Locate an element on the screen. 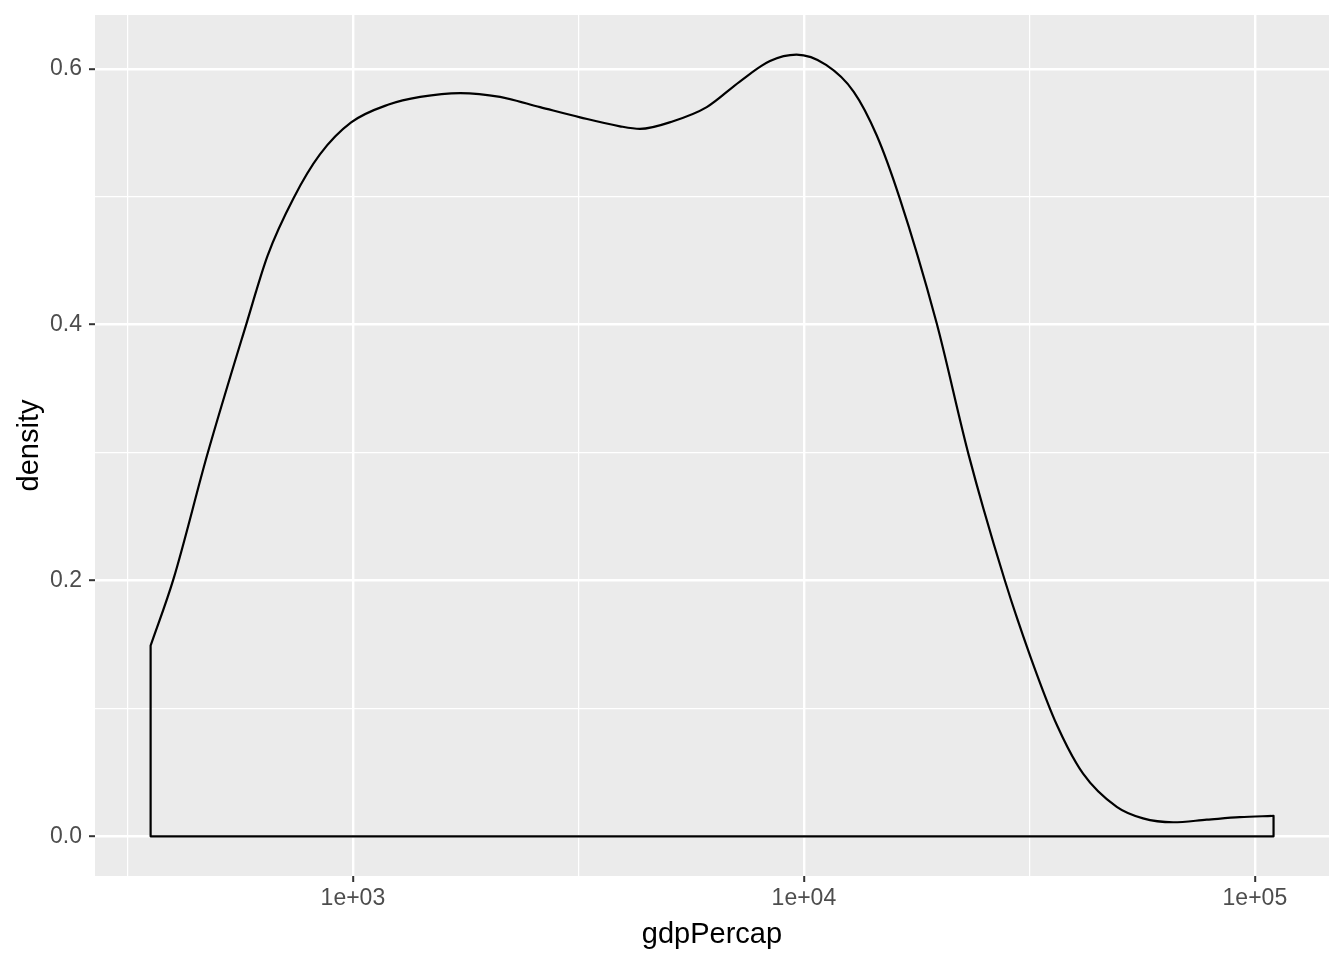 Image resolution: width=1344 pixels, height=960 pixels. y-tick-label: 0.6 is located at coordinates (66, 67).